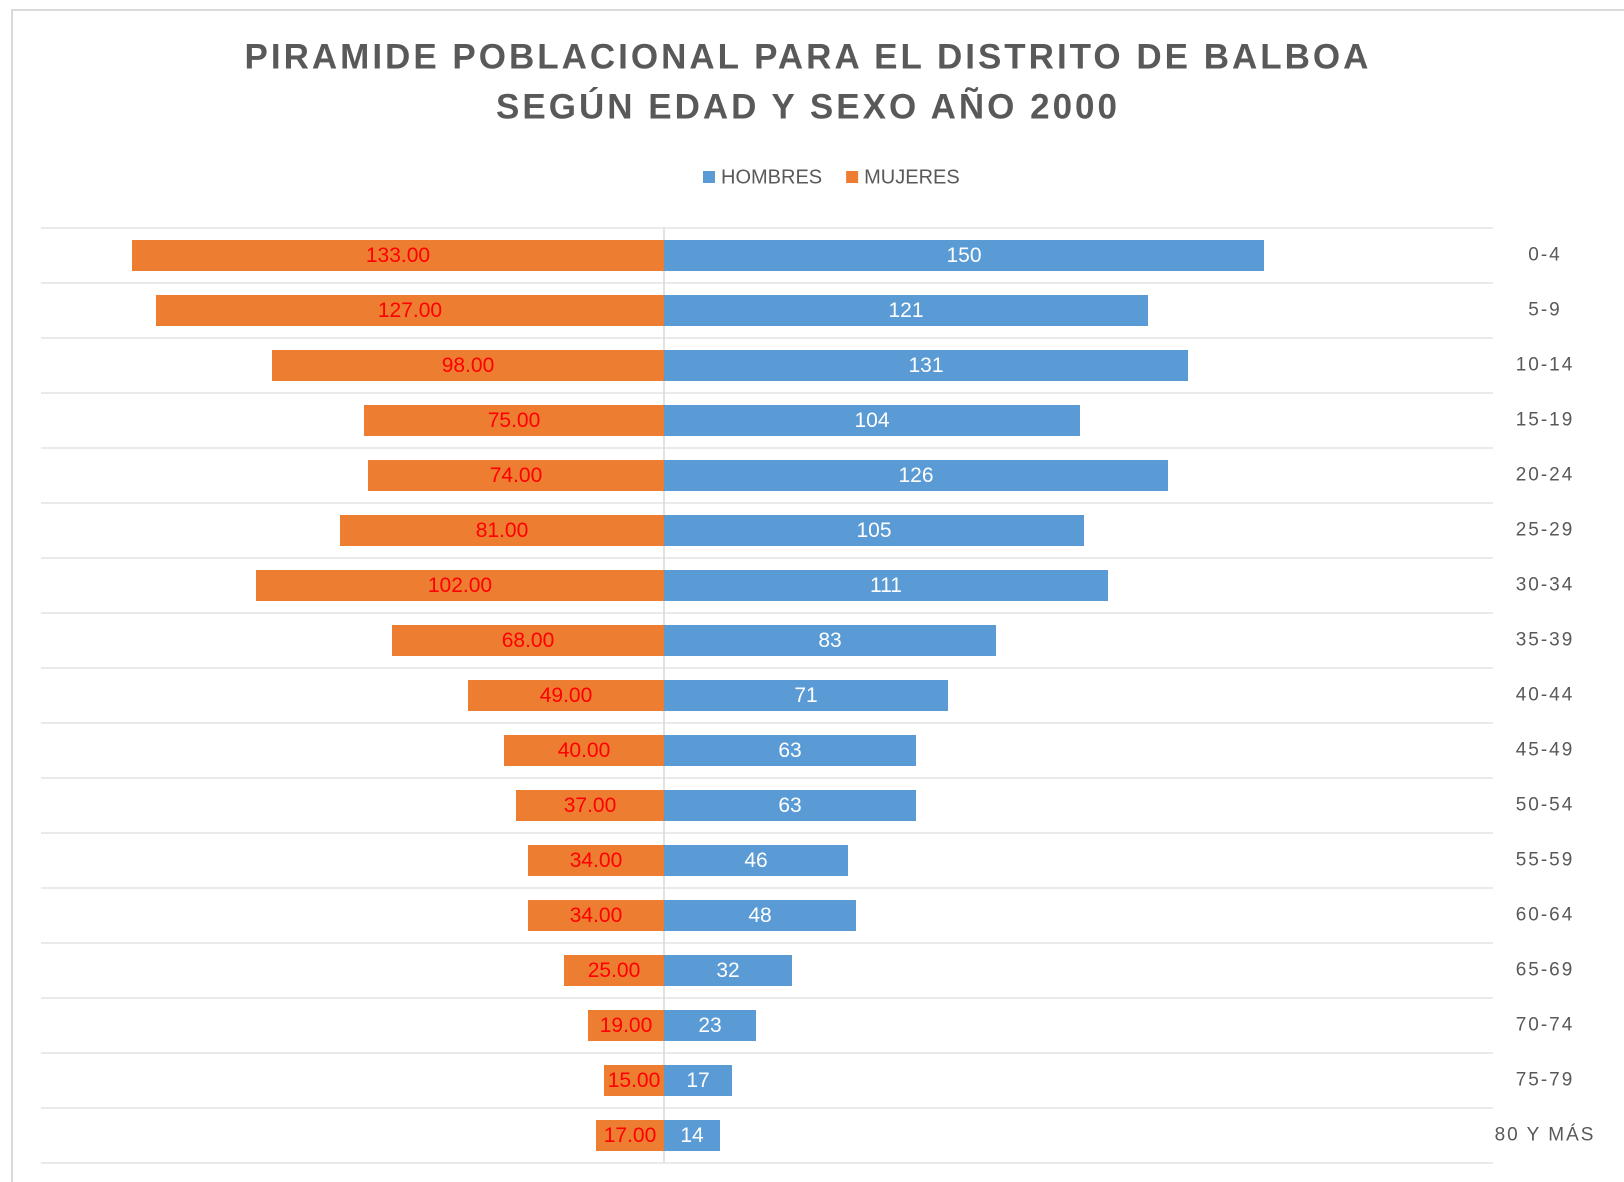  What do you see at coordinates (1545, 365) in the screenshot?
I see `category-label: 10-14` at bounding box center [1545, 365].